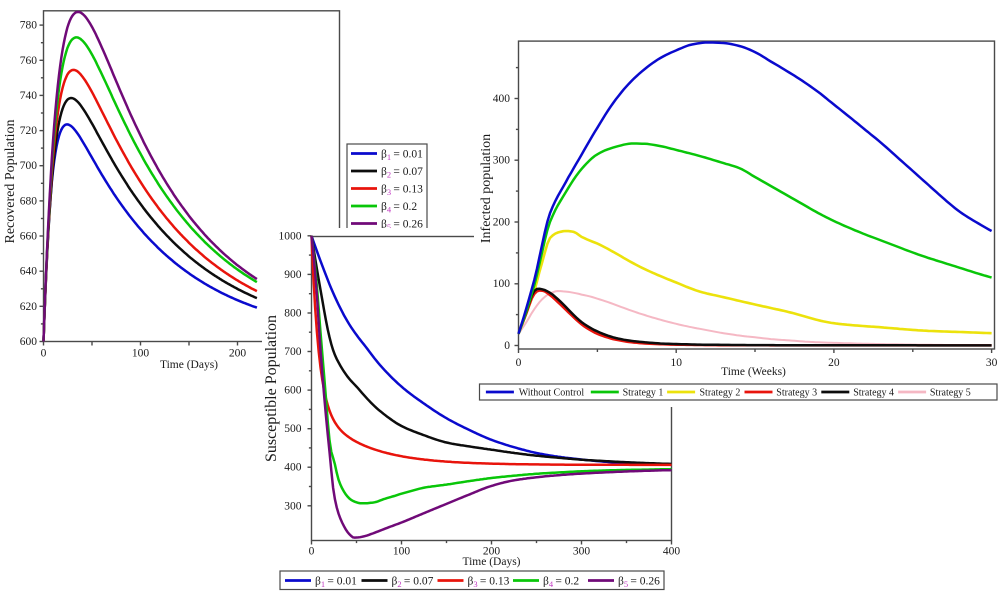 Image resolution: width=1000 pixels, height=600 pixels. I want to click on svg-text: Strategy 1, so click(643, 393).